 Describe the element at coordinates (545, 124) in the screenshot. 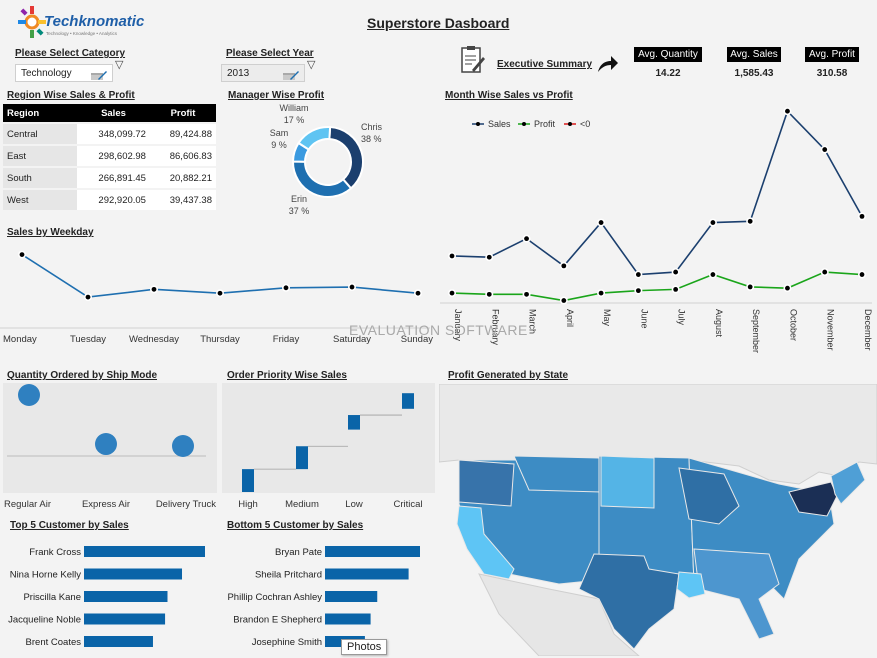

I see `legend-label: Profit` at that location.